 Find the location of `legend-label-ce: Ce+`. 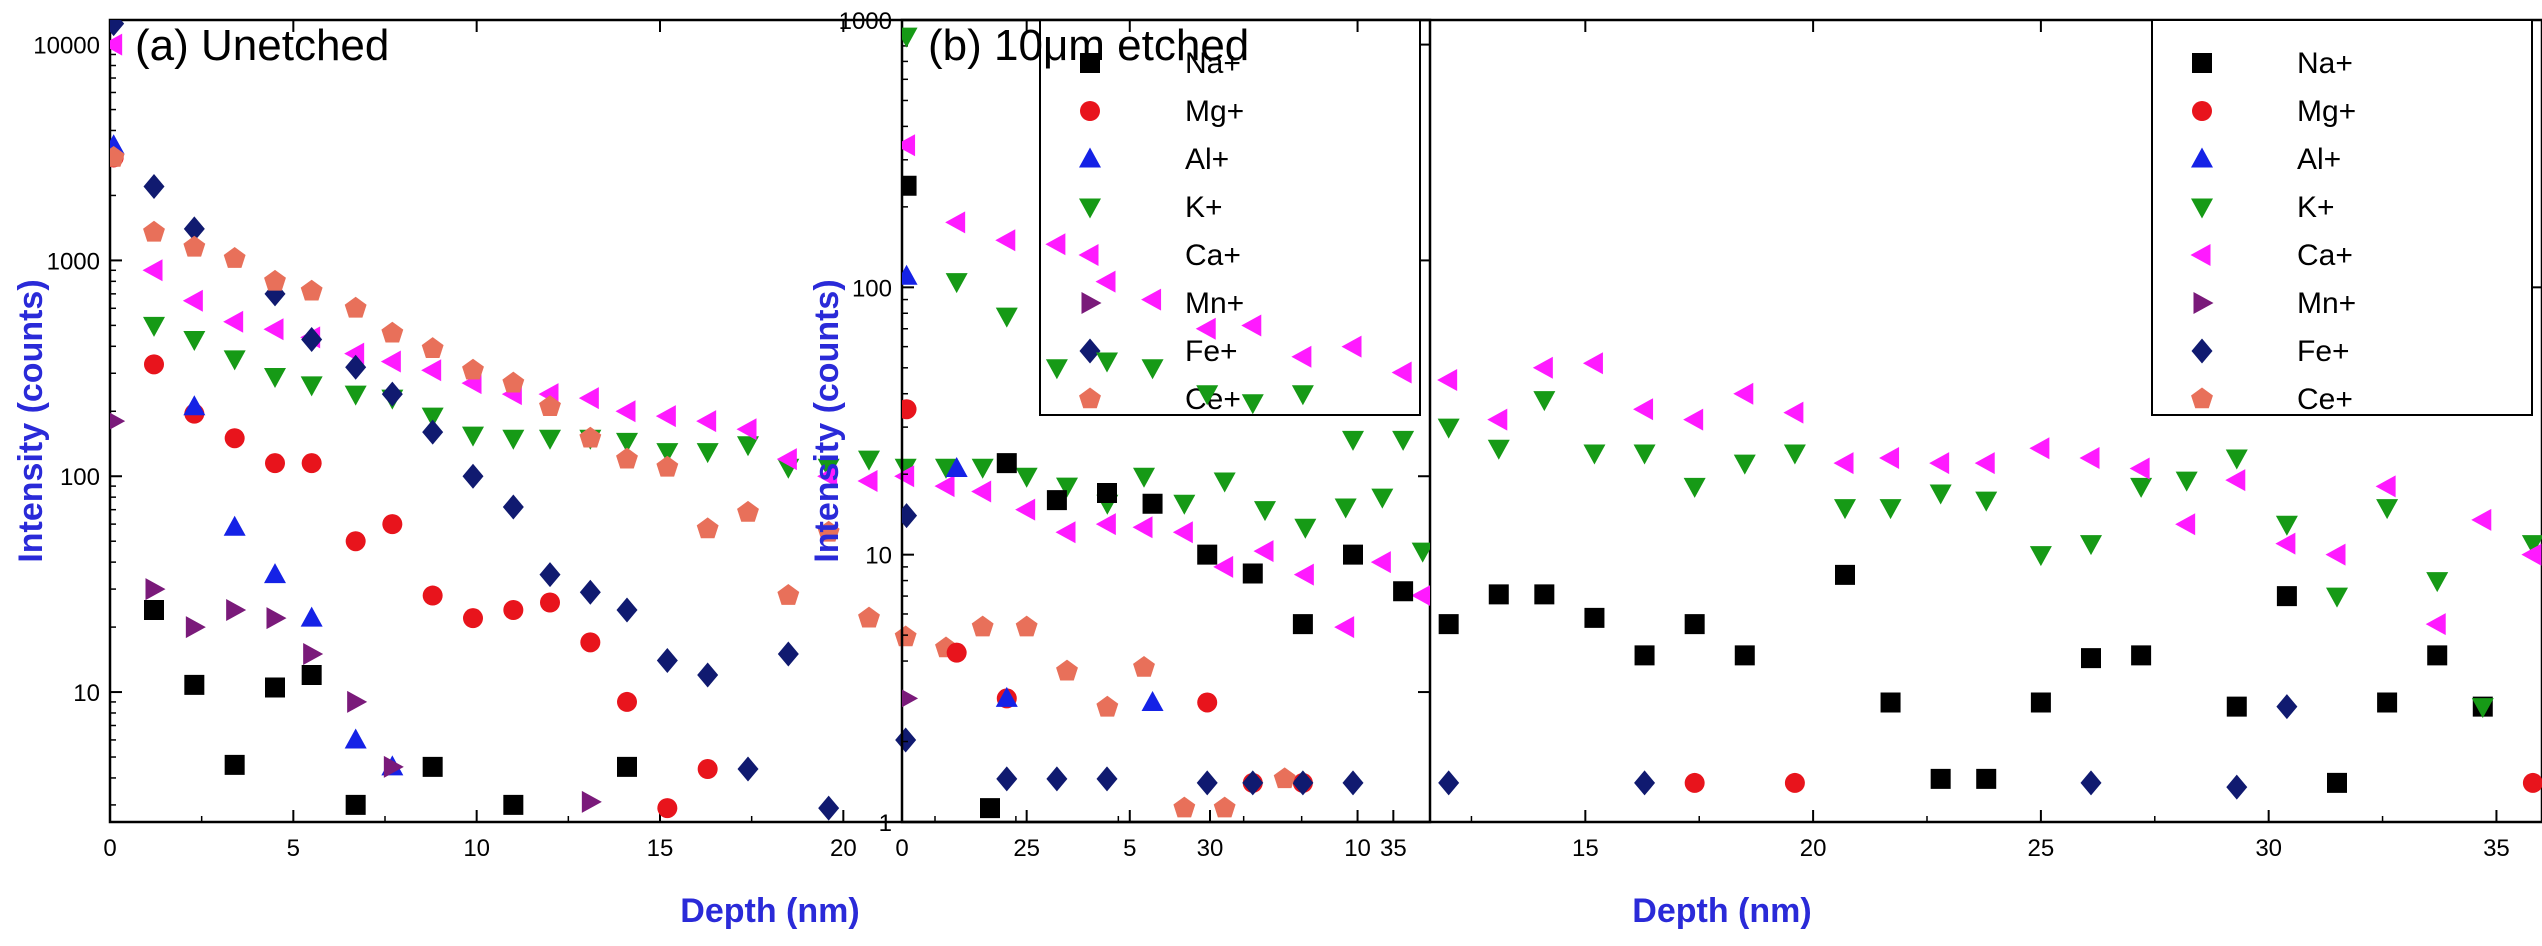

legend-label-ce: Ce+ is located at coordinates (2325, 399).